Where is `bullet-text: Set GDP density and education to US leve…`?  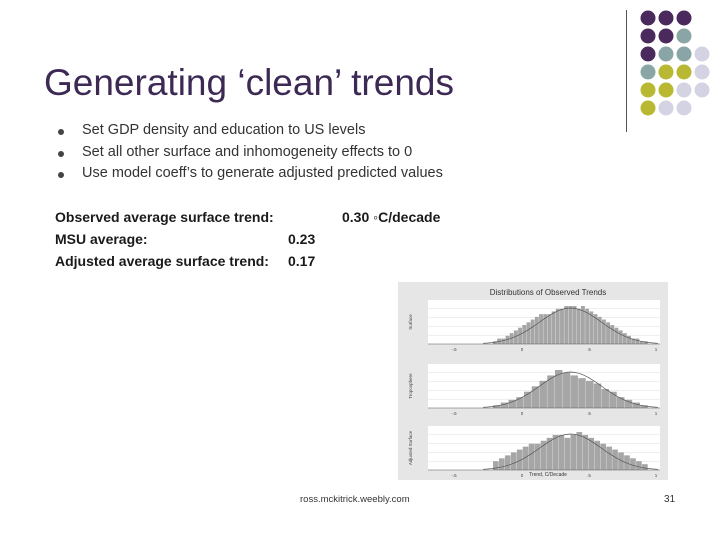 bullet-text: Set GDP density and education to US leve… is located at coordinates (224, 130).